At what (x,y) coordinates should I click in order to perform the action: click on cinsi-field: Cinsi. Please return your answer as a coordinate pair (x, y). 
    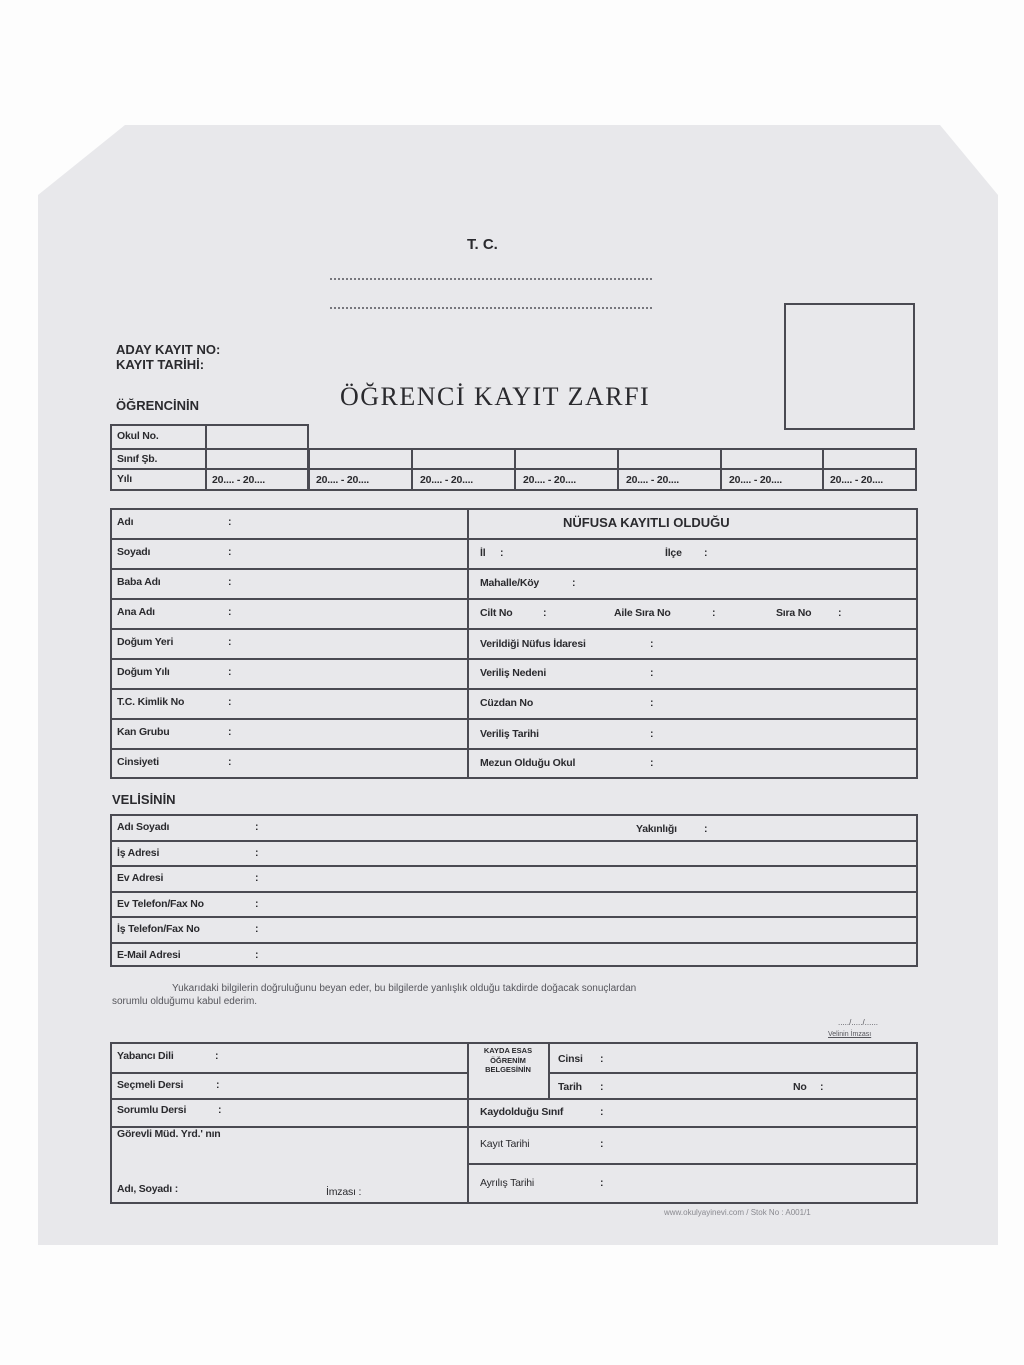
    Looking at the image, I should click on (570, 1059).